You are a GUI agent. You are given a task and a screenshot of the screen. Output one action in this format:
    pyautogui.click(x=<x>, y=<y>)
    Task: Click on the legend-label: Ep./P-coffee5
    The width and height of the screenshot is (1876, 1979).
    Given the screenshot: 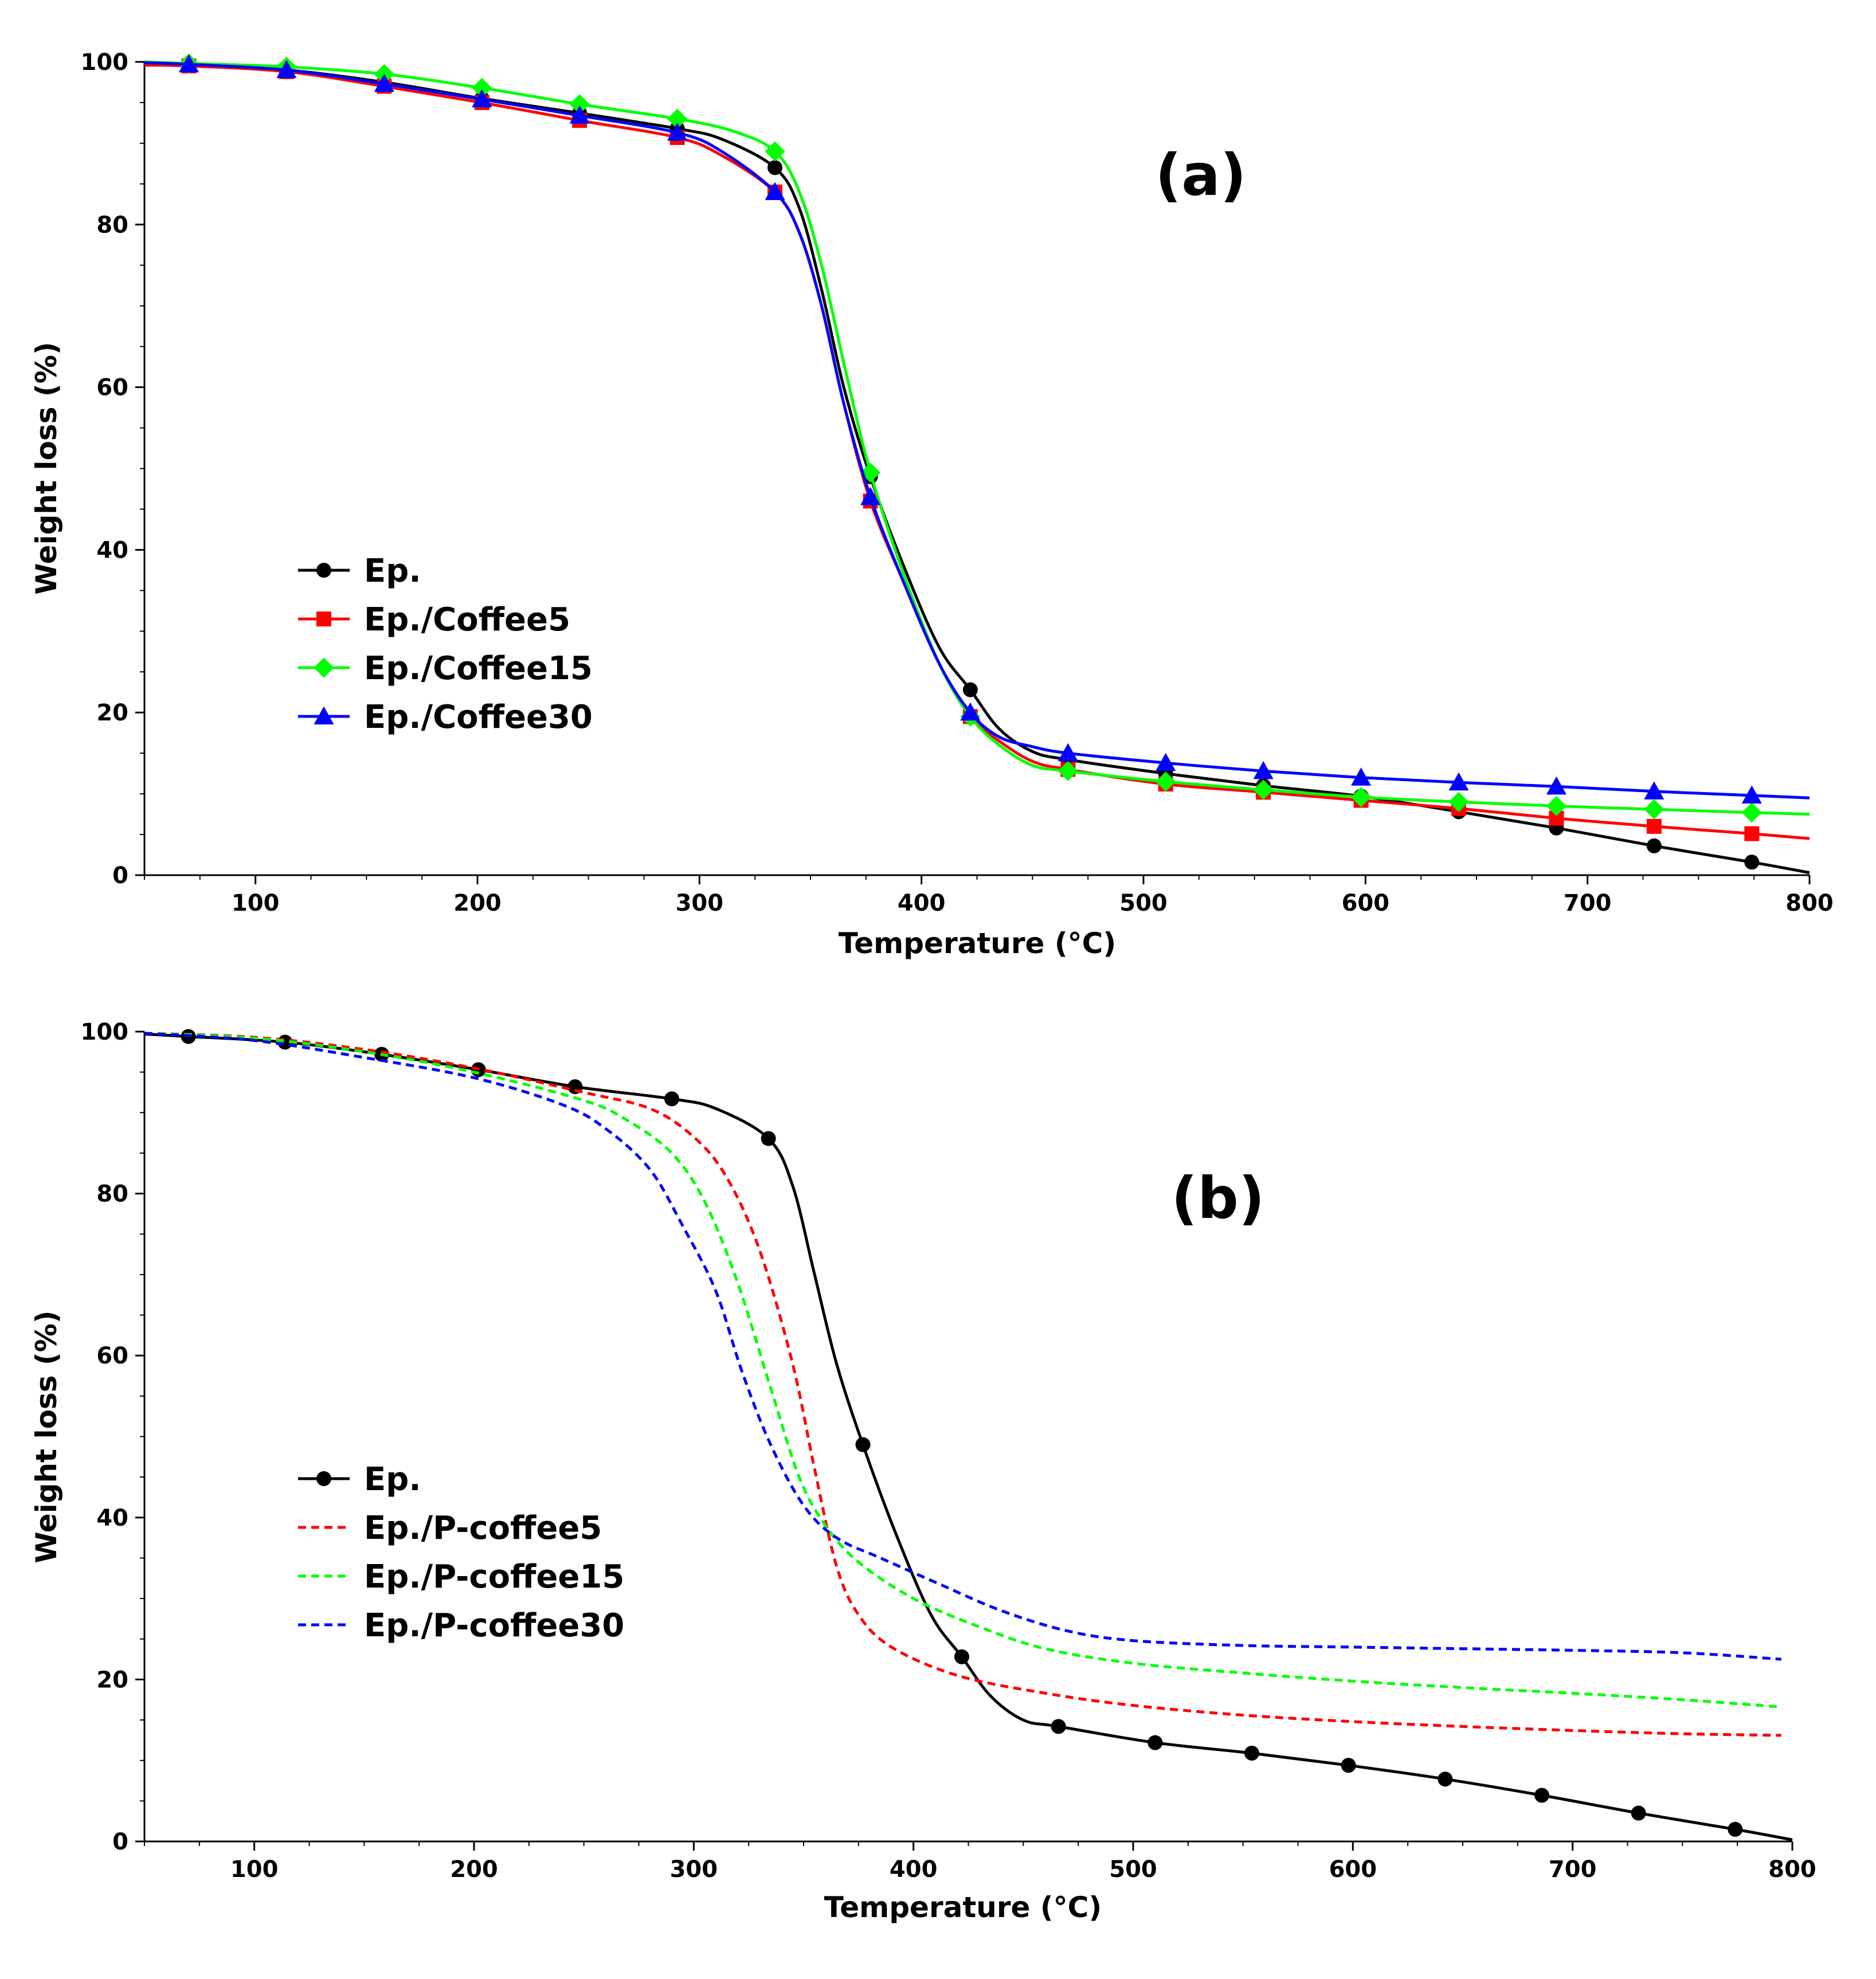 What is the action you would take?
    pyautogui.click(x=483, y=1528)
    